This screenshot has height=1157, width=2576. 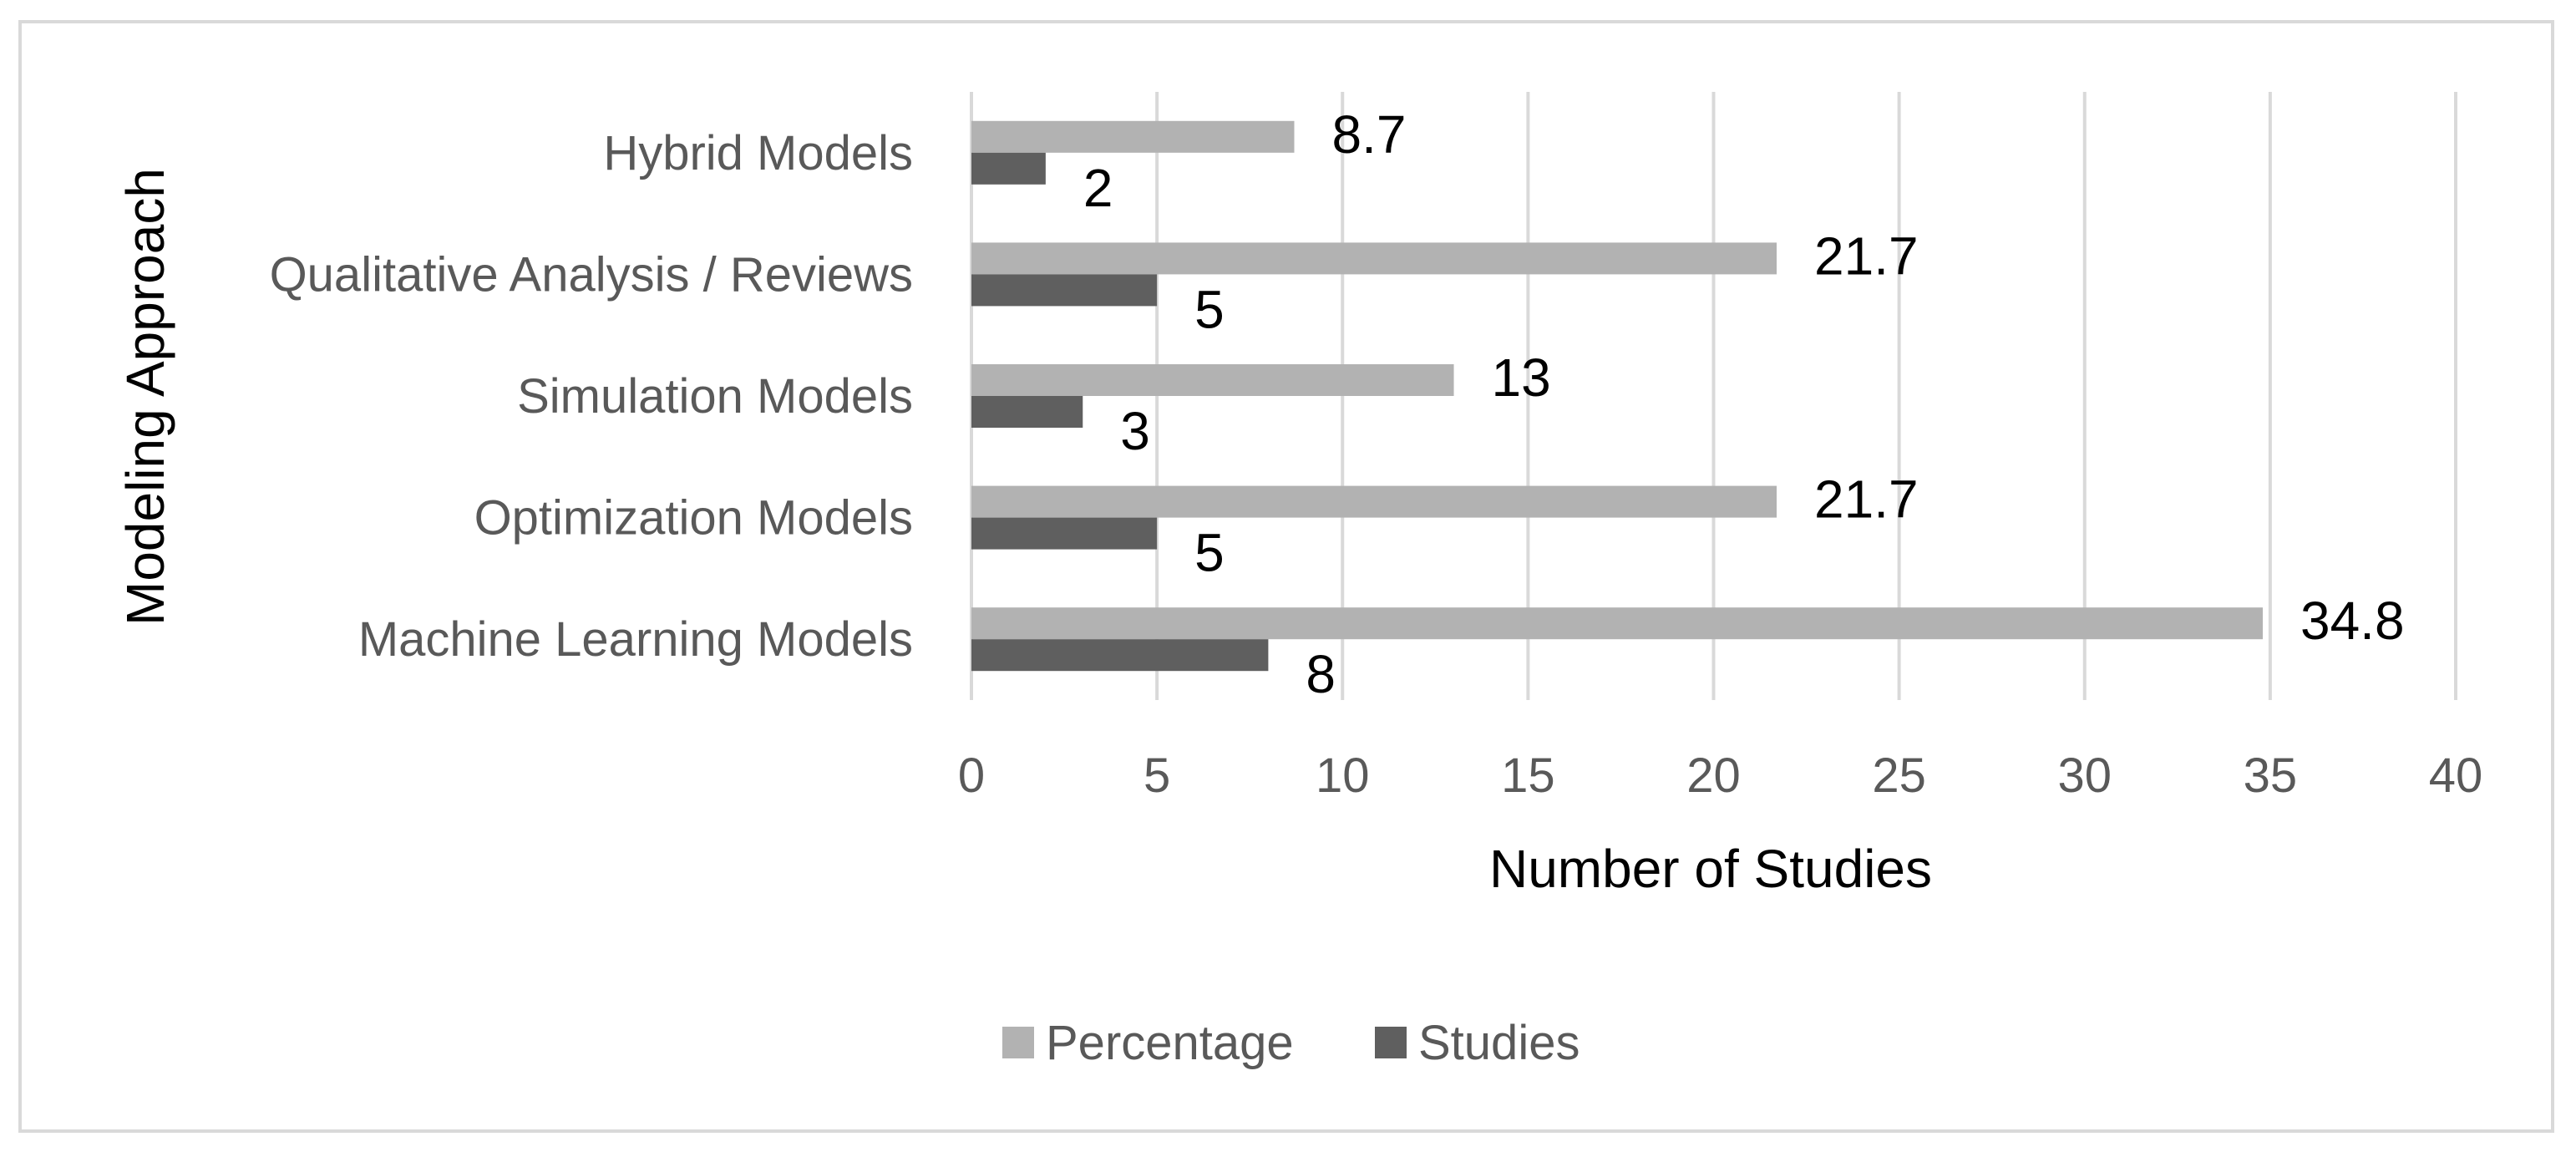 I want to click on x-tick-labels: 0 5 10 15 20 25 30 35 40, so click(x=1720, y=775).